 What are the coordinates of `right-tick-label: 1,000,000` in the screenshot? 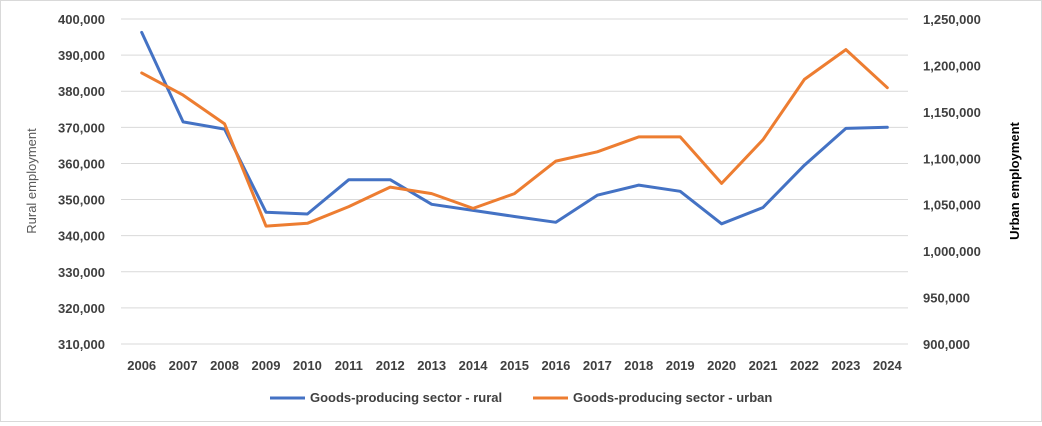 It's located at (952, 251).